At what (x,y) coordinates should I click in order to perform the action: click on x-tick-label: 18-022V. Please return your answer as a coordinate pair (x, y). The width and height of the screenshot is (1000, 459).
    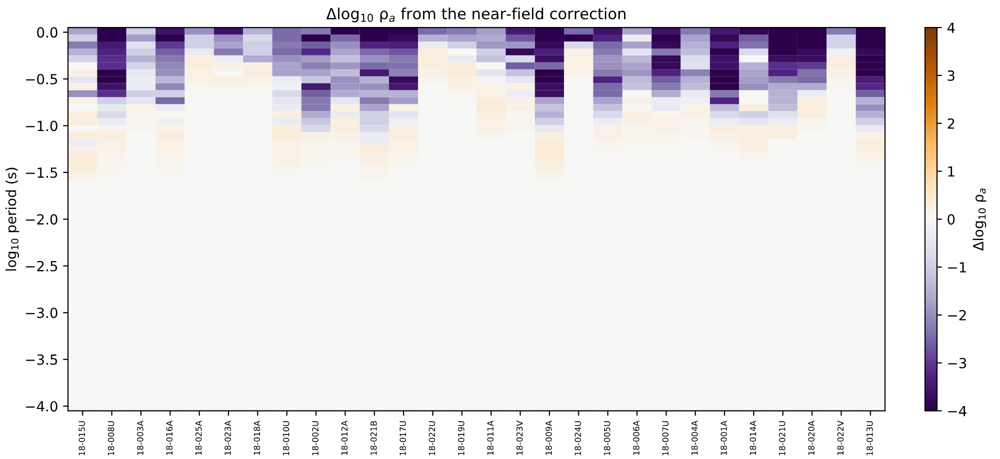
    Looking at the image, I should click on (840, 437).